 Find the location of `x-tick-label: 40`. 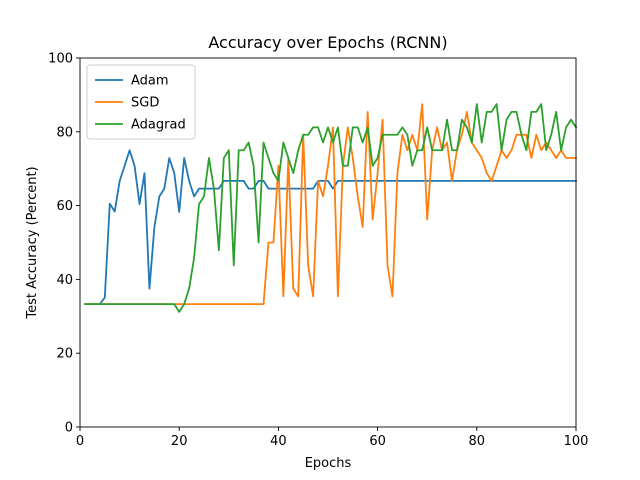

x-tick-label: 40 is located at coordinates (278, 441).